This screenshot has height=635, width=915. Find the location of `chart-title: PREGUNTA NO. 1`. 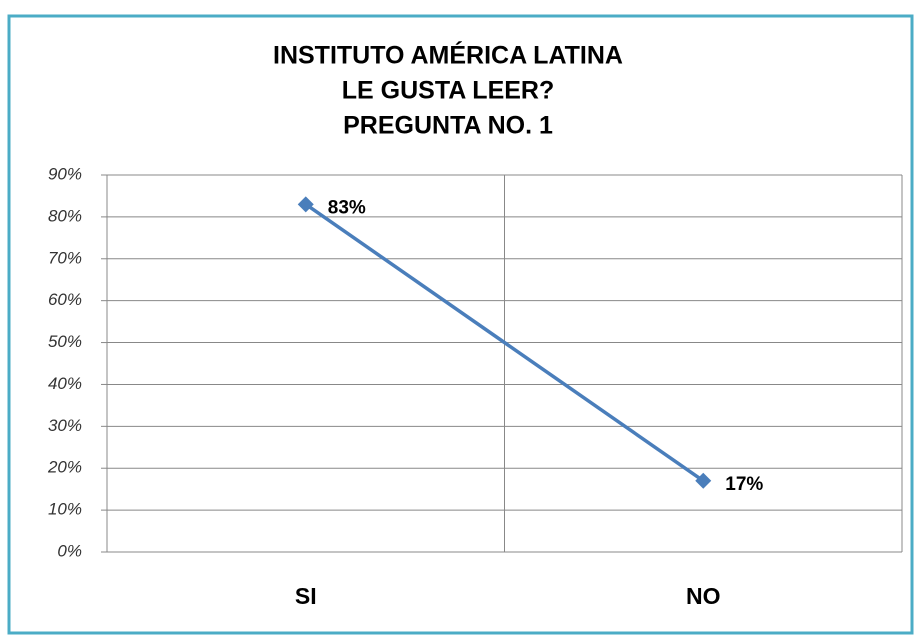

chart-title: PREGUNTA NO. 1 is located at coordinates (448, 126).